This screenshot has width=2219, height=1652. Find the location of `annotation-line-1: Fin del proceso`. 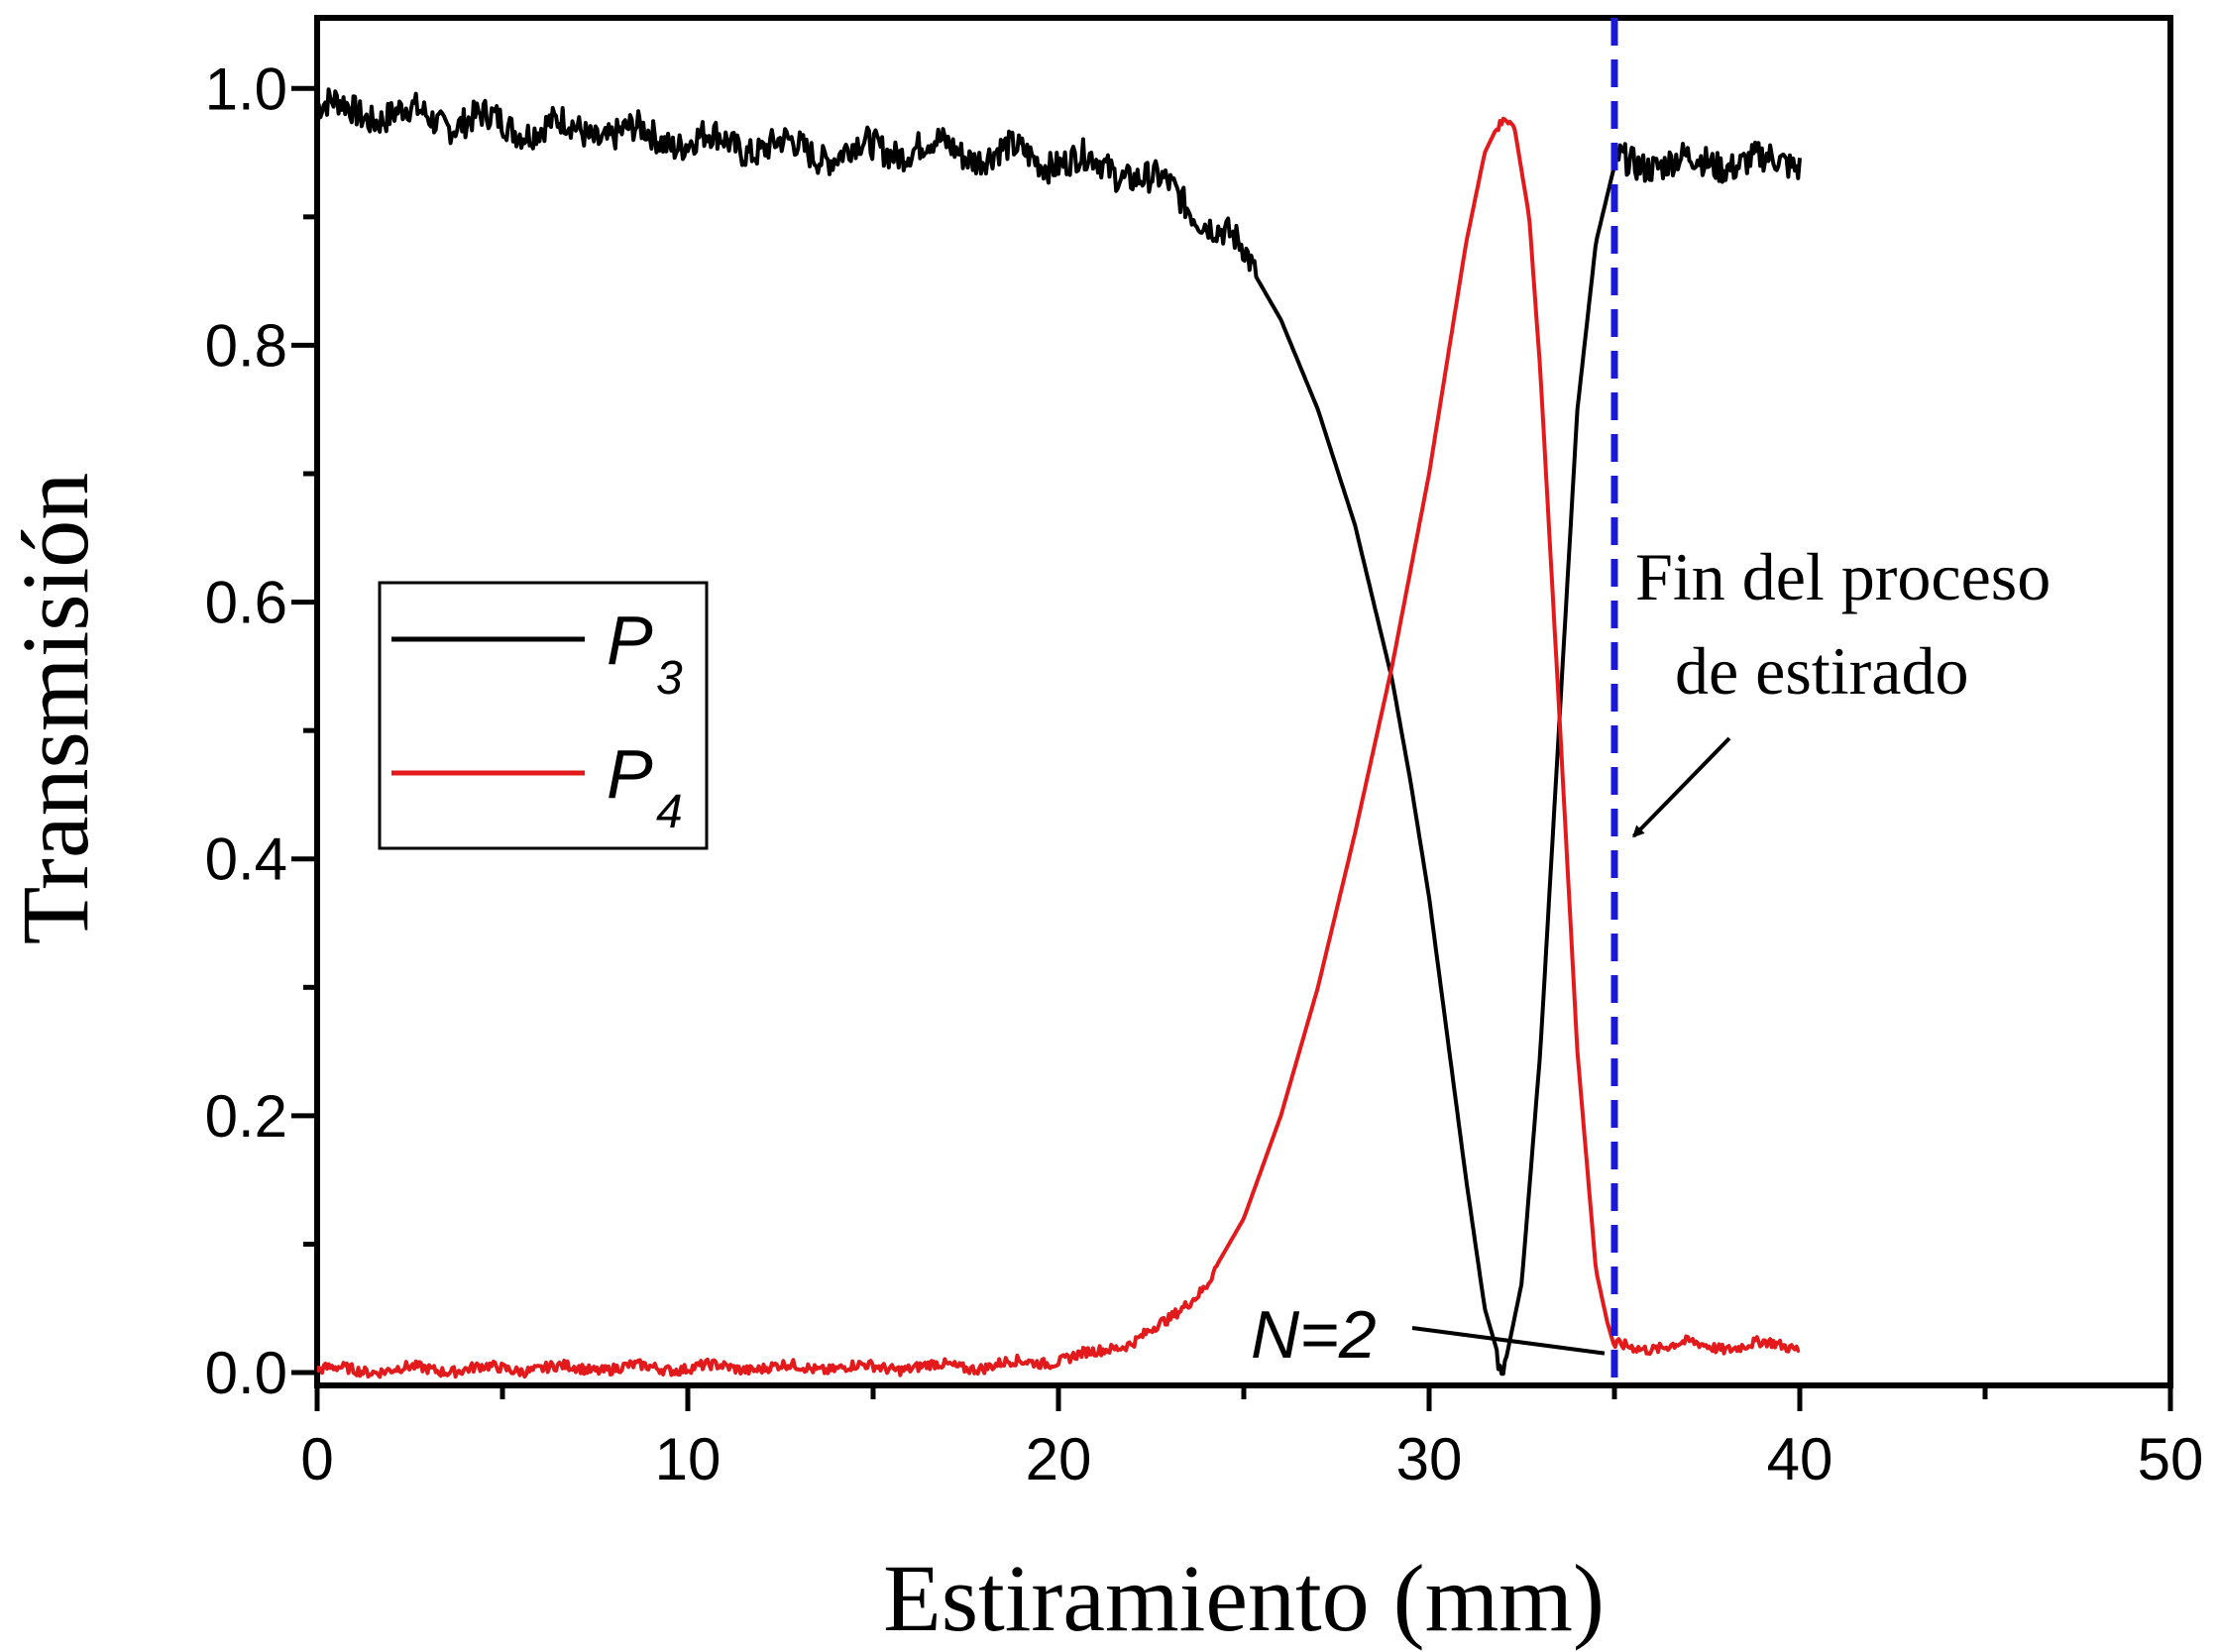

annotation-line-1: Fin del proceso is located at coordinates (1843, 577).